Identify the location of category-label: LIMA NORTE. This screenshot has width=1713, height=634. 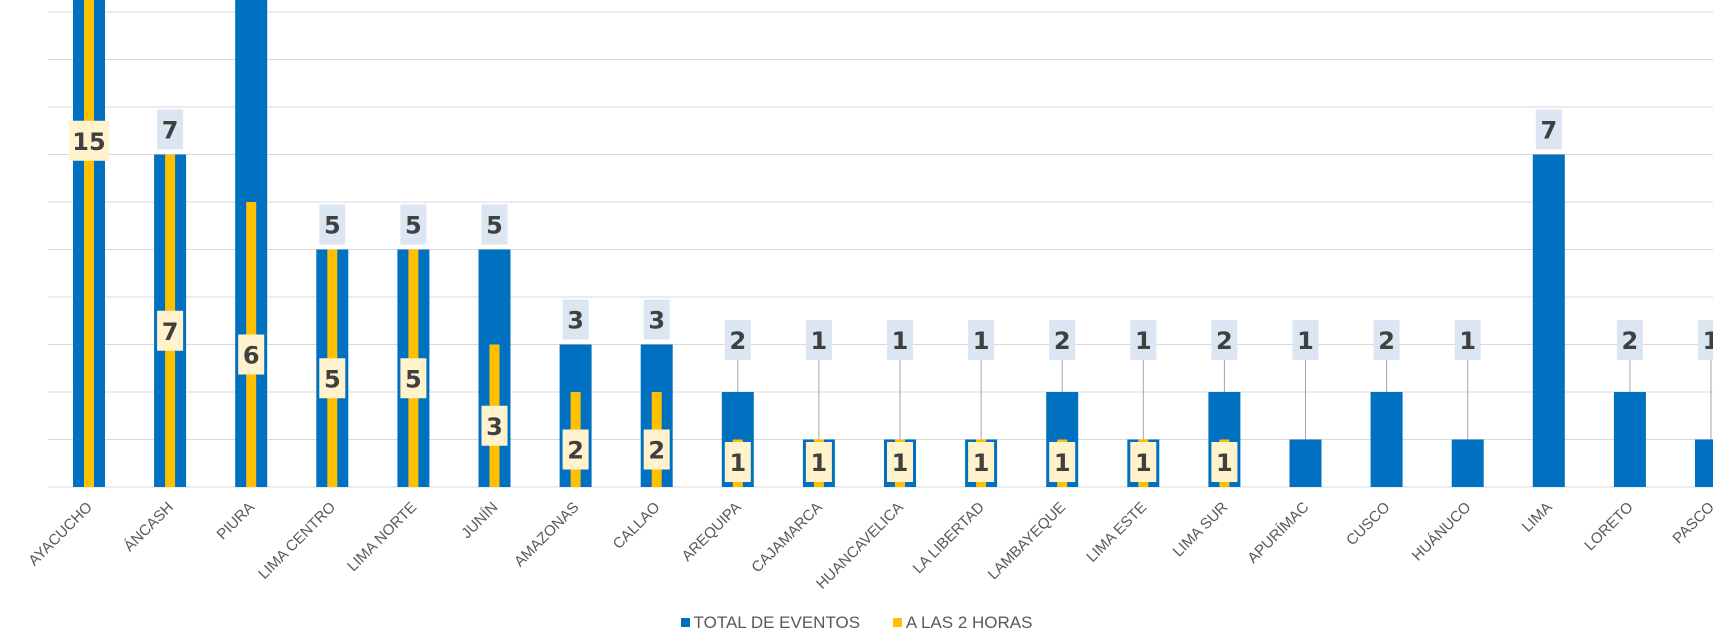
(382, 537).